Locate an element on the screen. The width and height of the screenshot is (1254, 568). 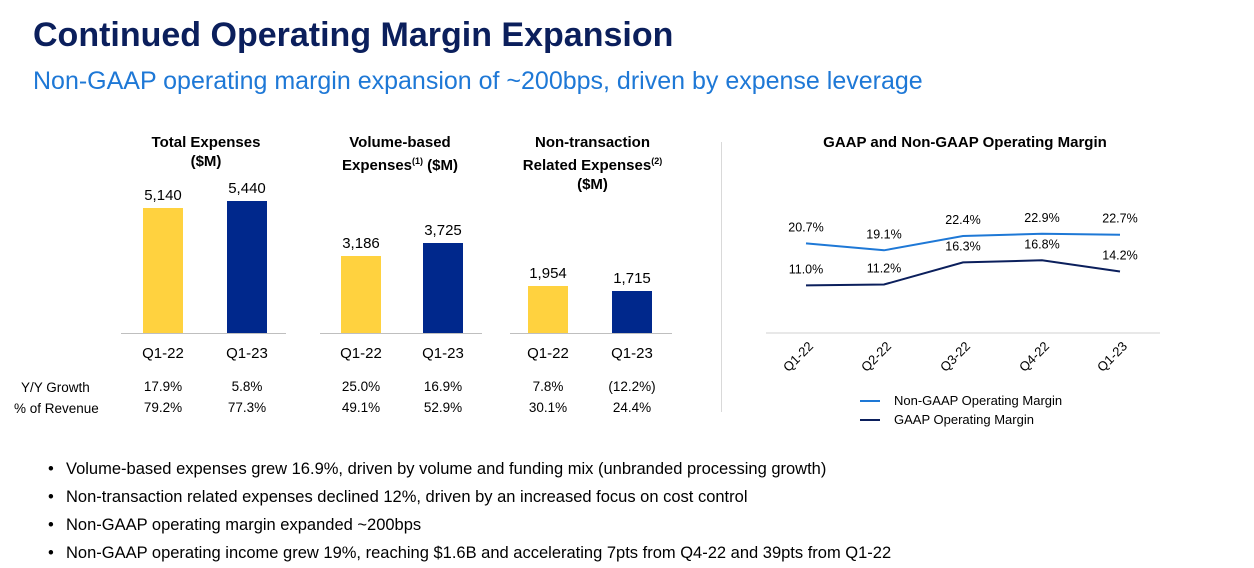
footnote-marker: (1) is located at coordinates (418, 161).